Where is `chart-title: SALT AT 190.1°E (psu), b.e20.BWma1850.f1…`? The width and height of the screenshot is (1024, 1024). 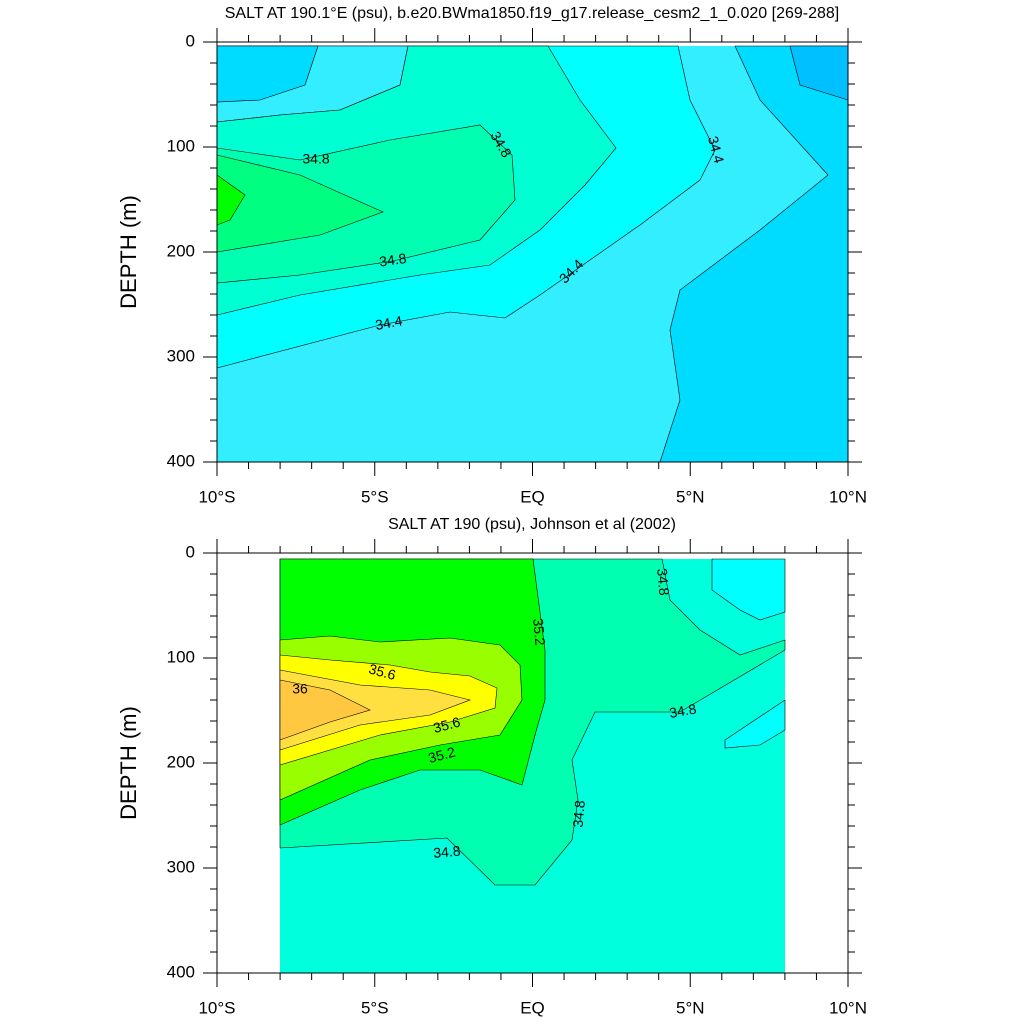
chart-title: SALT AT 190.1°E (psu), b.e20.BWma1850.f1… is located at coordinates (532, 13).